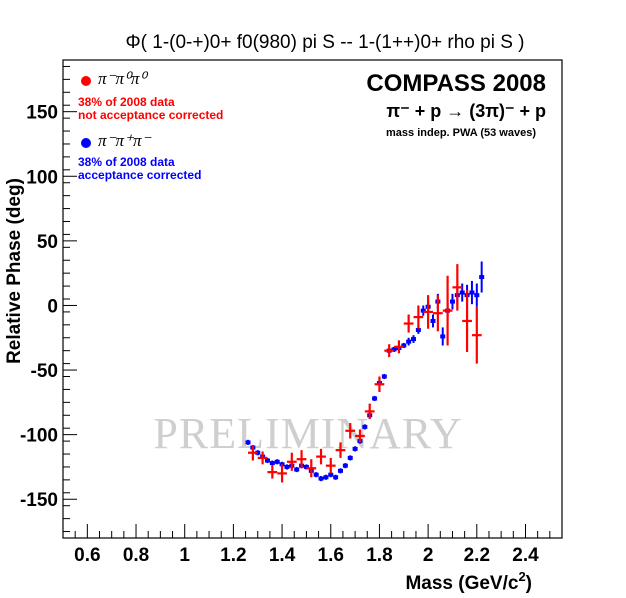 The height and width of the screenshot is (598, 626). What do you see at coordinates (87, 555) in the screenshot?
I see `x-tick-label: 0.6` at bounding box center [87, 555].